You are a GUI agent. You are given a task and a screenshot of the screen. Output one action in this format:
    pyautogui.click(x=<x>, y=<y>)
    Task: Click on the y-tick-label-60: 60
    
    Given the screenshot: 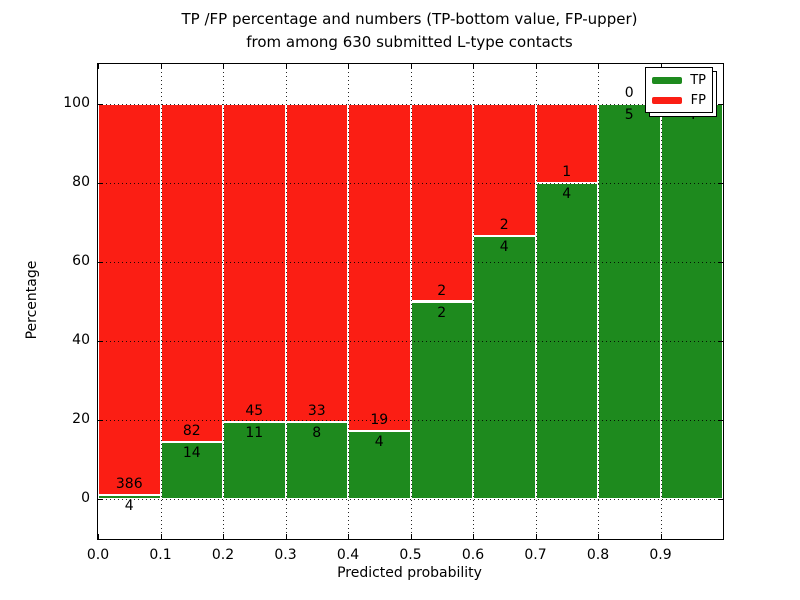 What is the action you would take?
    pyautogui.click(x=81, y=260)
    